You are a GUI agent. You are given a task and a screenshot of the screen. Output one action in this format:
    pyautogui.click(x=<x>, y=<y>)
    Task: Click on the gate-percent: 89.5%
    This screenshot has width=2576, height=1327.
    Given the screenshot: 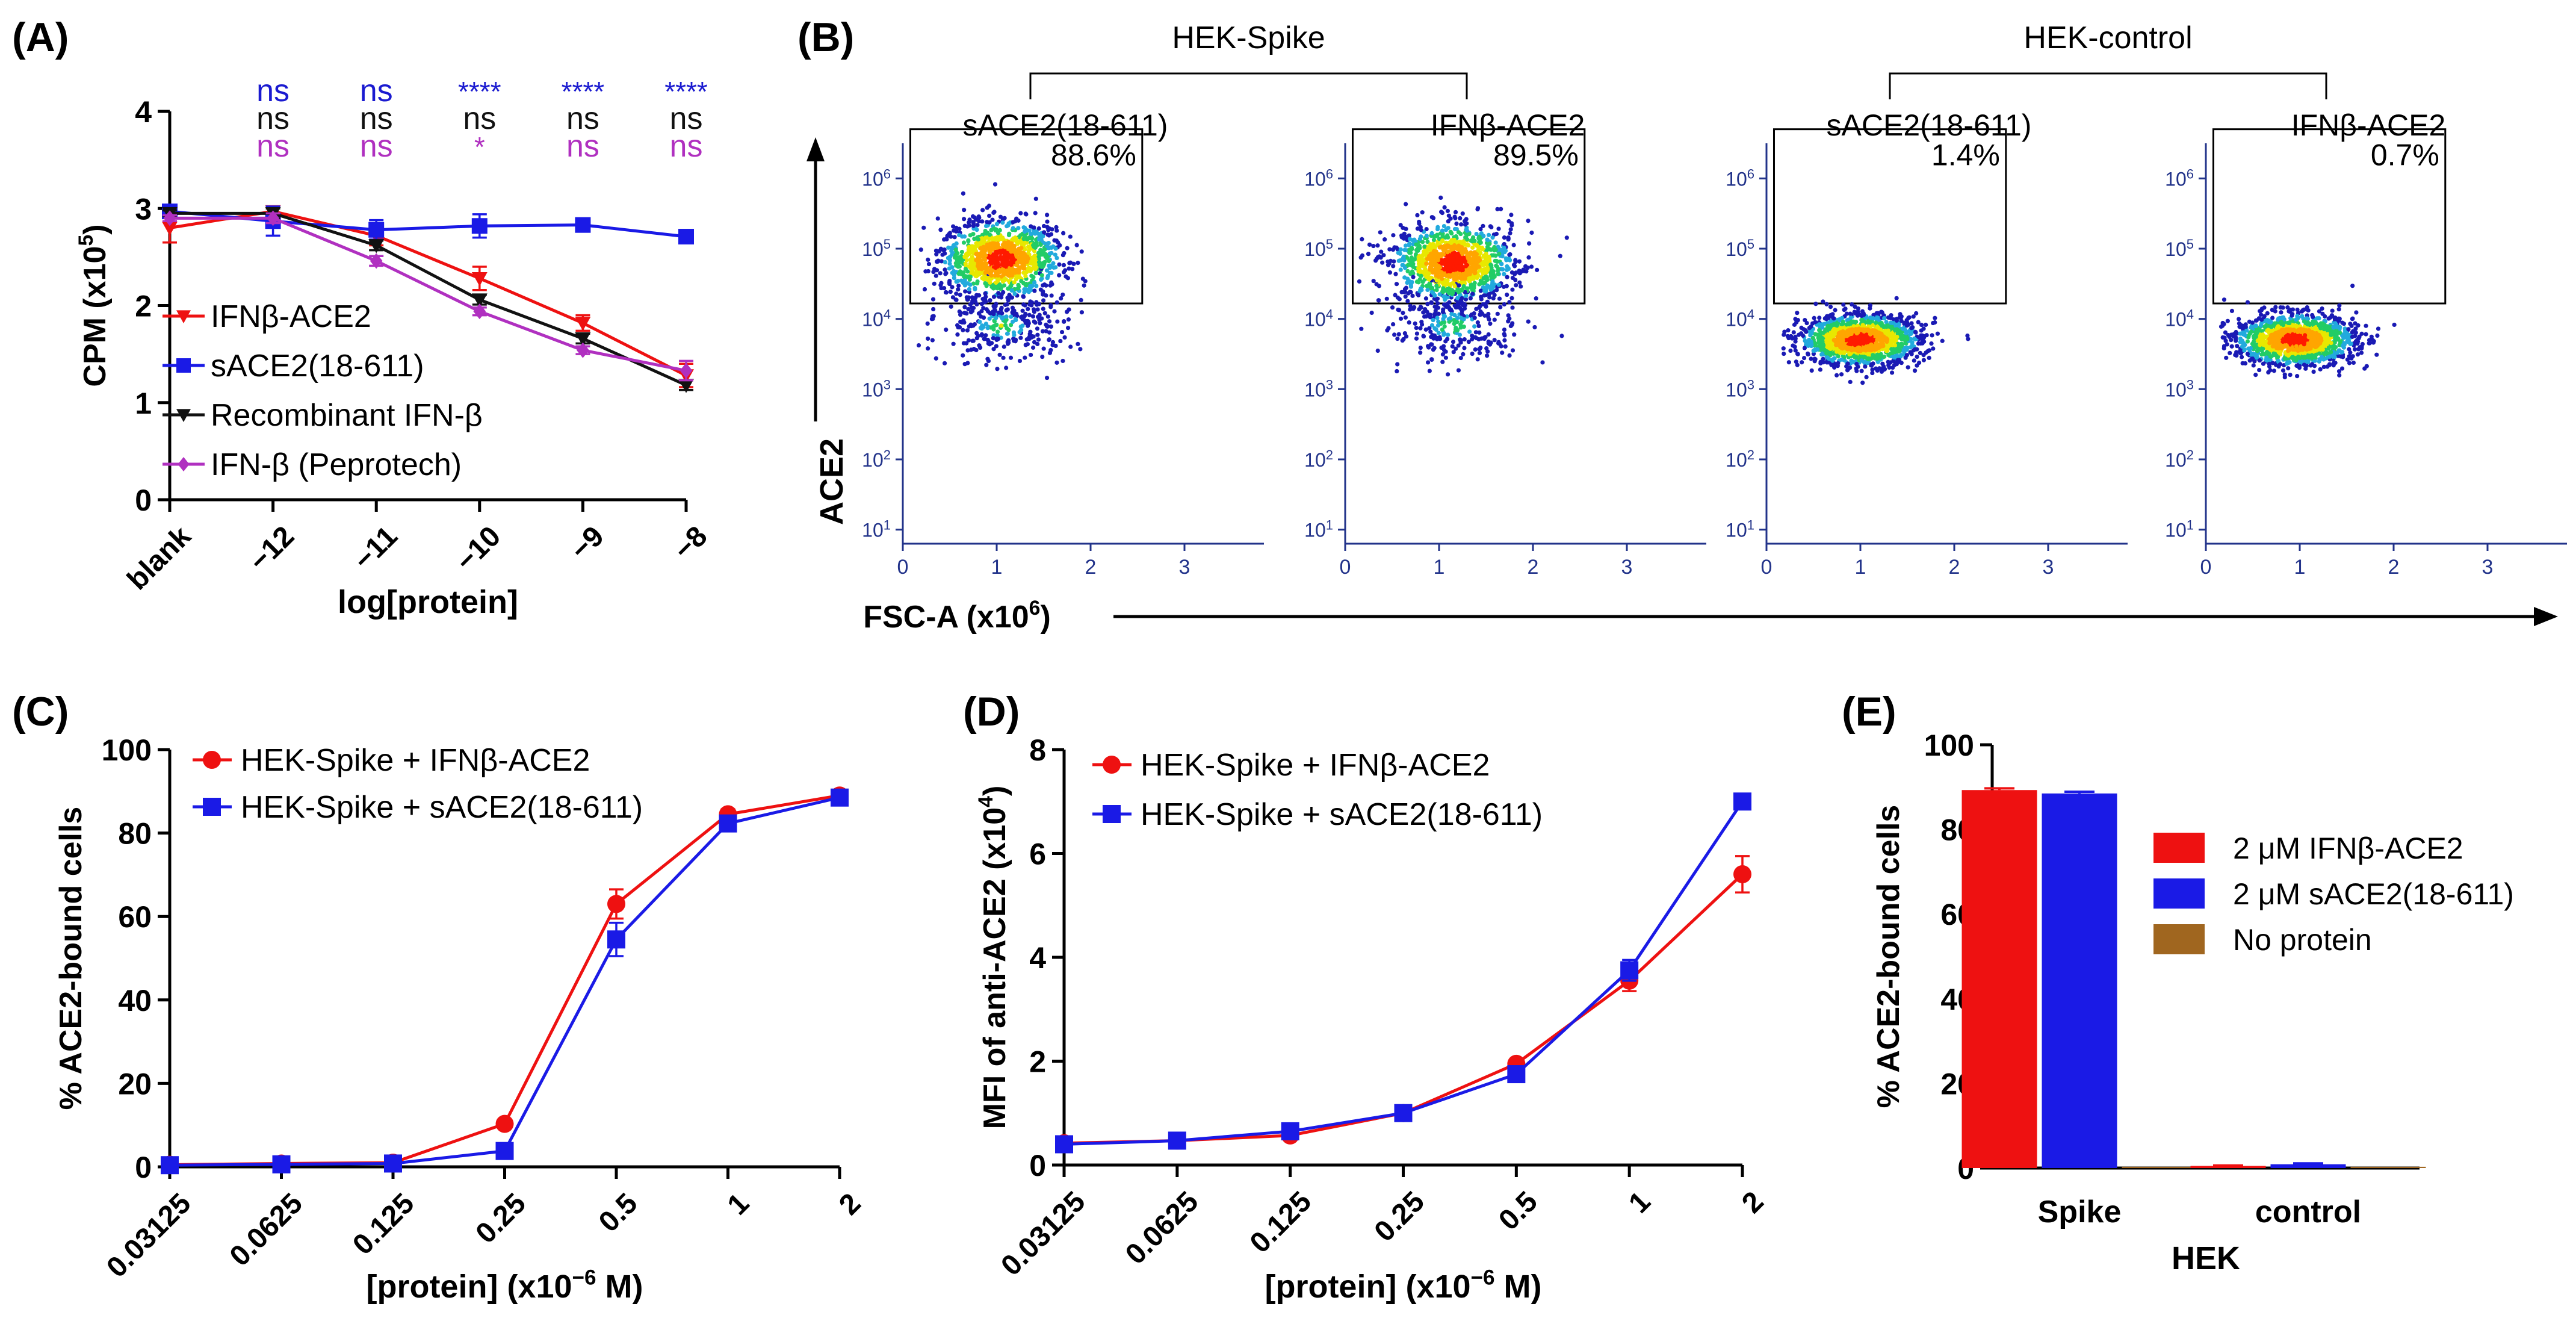 What is the action you would take?
    pyautogui.click(x=1536, y=155)
    